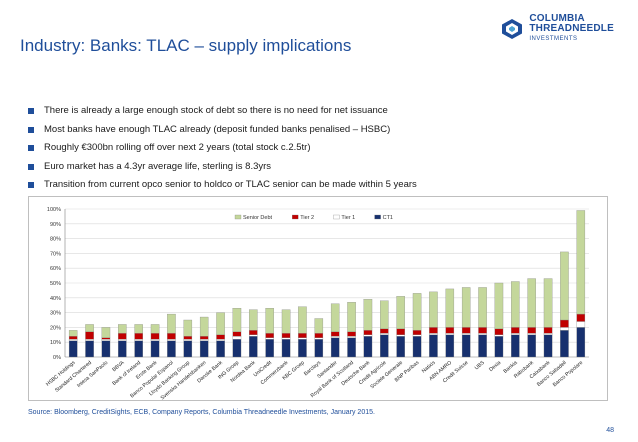 The image size is (638, 442). What do you see at coordinates (54, 210) in the screenshot?
I see `y-tick-label: 100%` at bounding box center [54, 210].